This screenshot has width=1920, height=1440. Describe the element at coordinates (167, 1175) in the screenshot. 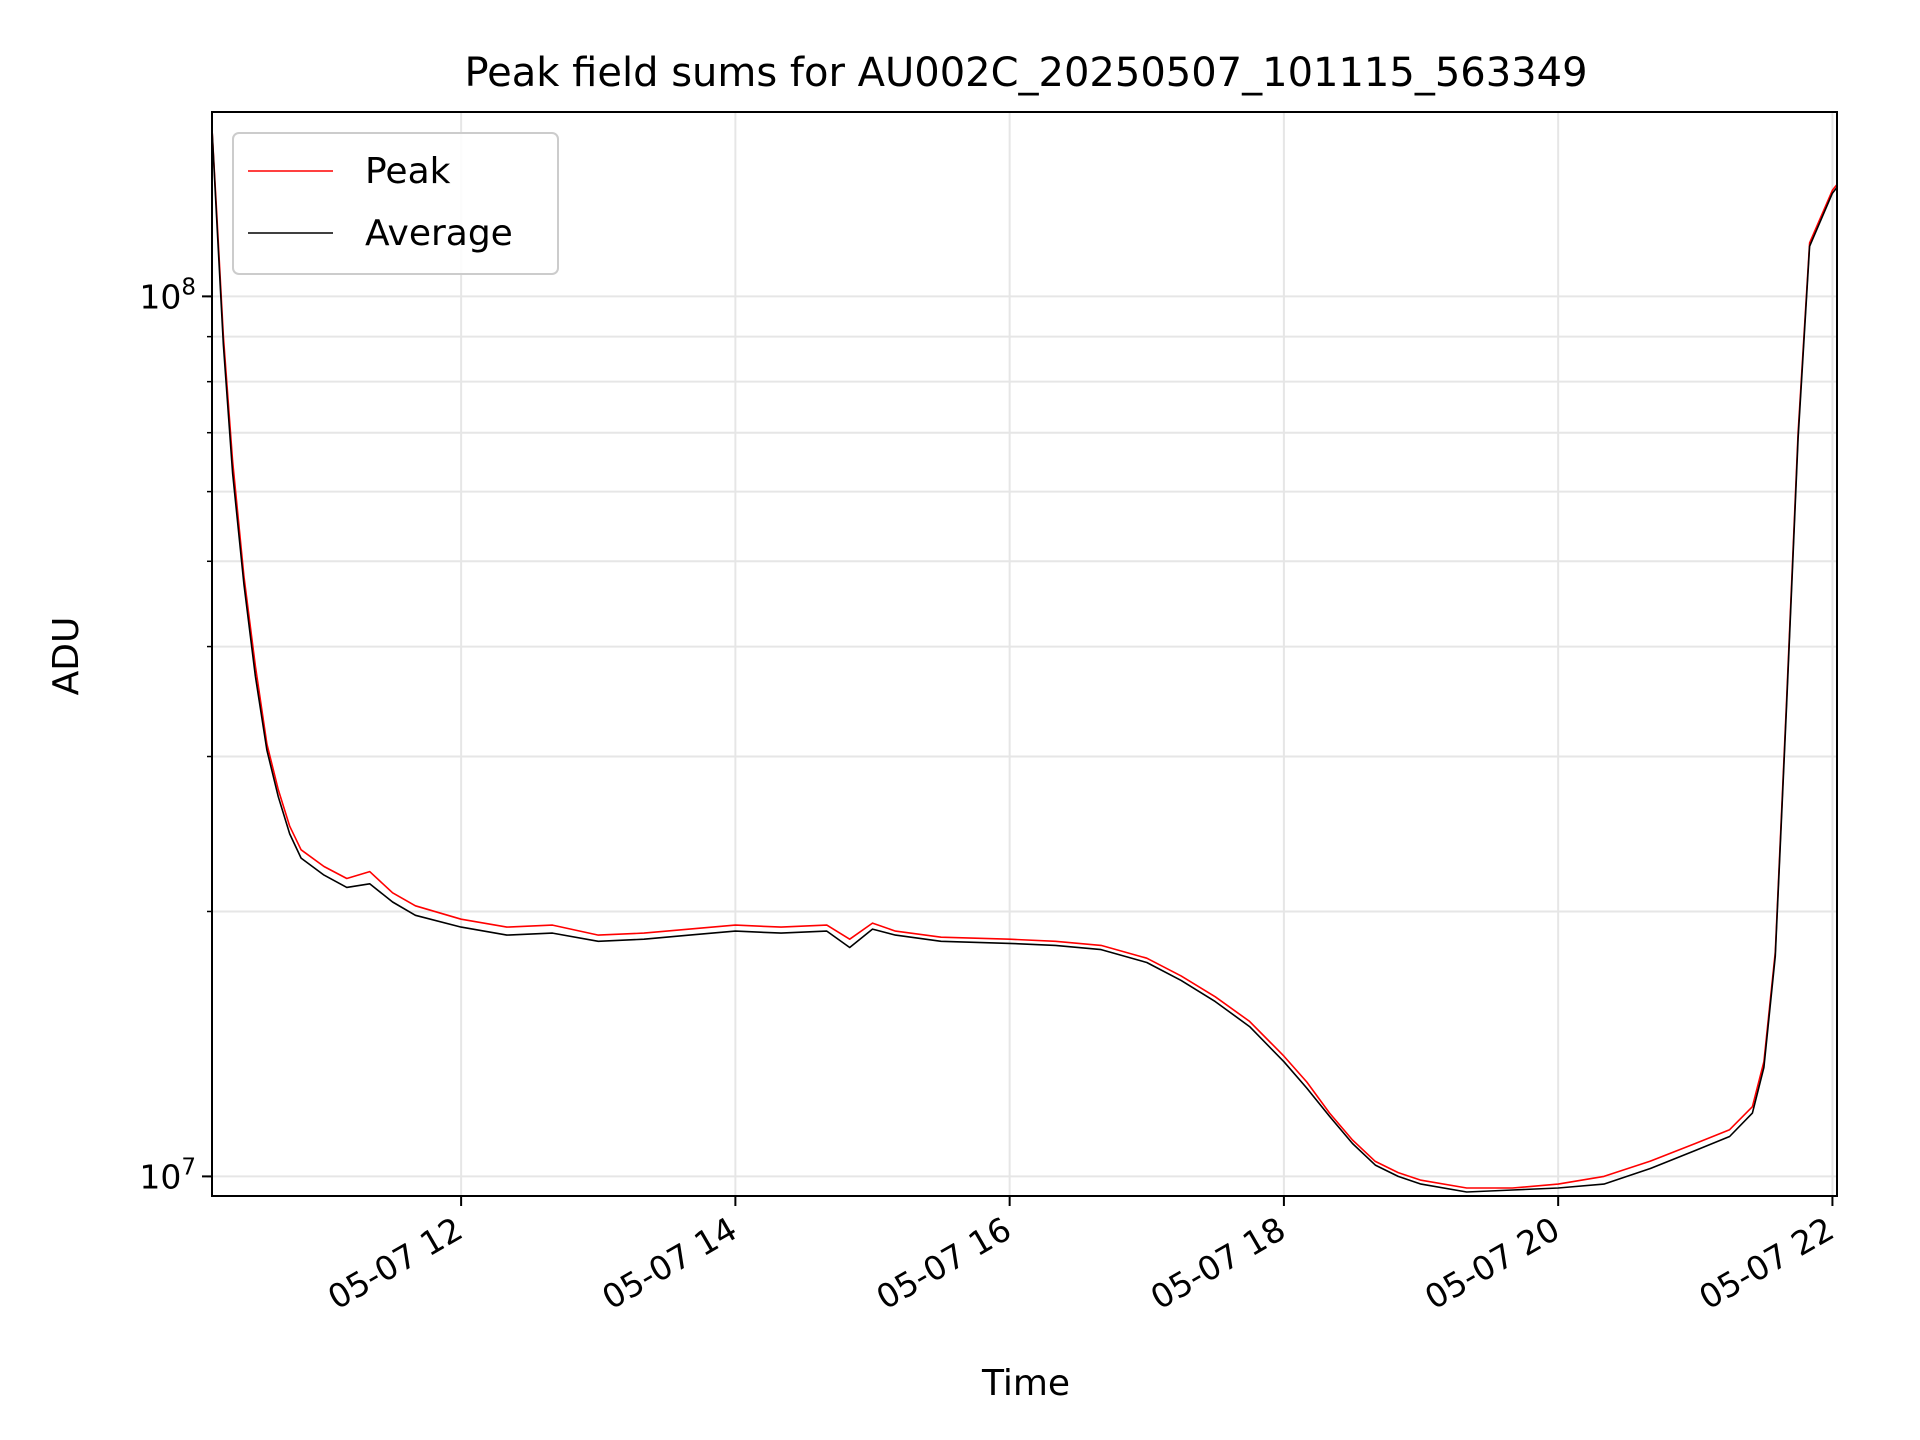

I see `y-tick-label: 107` at that location.